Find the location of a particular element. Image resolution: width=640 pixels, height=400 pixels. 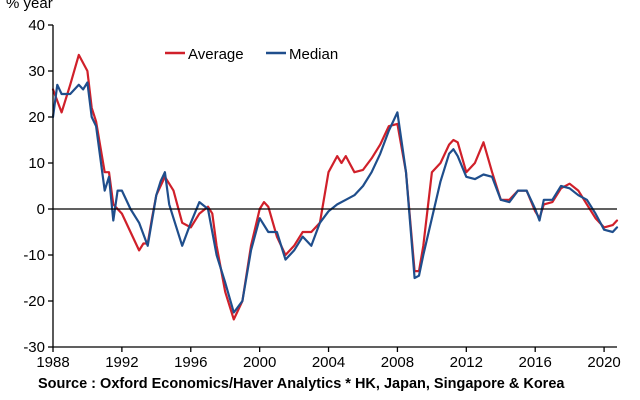

y-tick-label: 10 is located at coordinates (36, 163).